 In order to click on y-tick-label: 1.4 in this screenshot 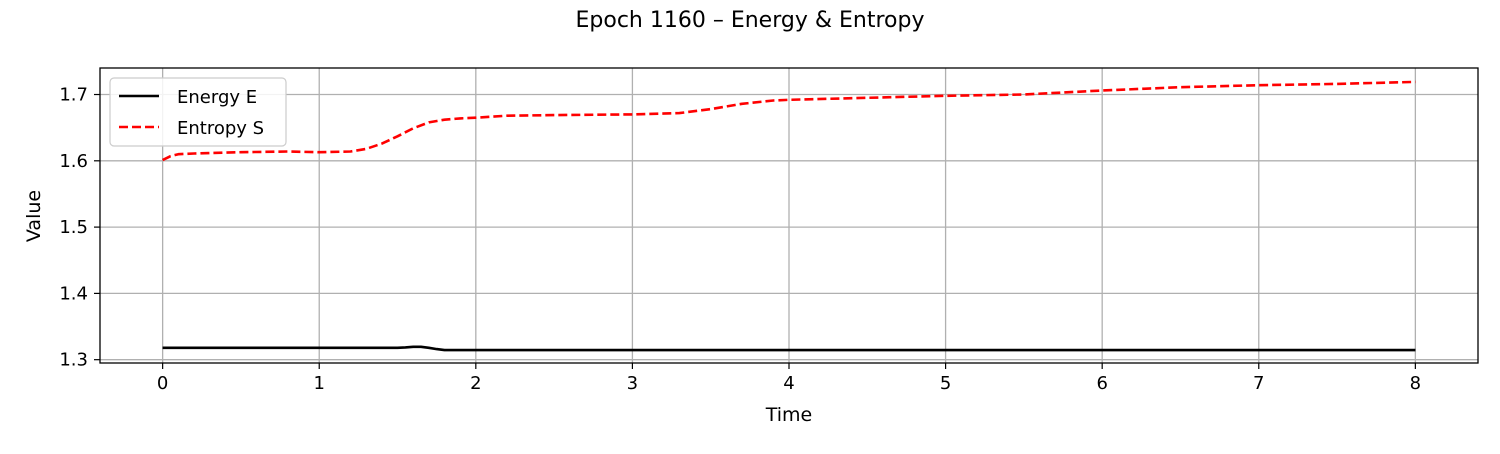, I will do `click(73, 293)`.